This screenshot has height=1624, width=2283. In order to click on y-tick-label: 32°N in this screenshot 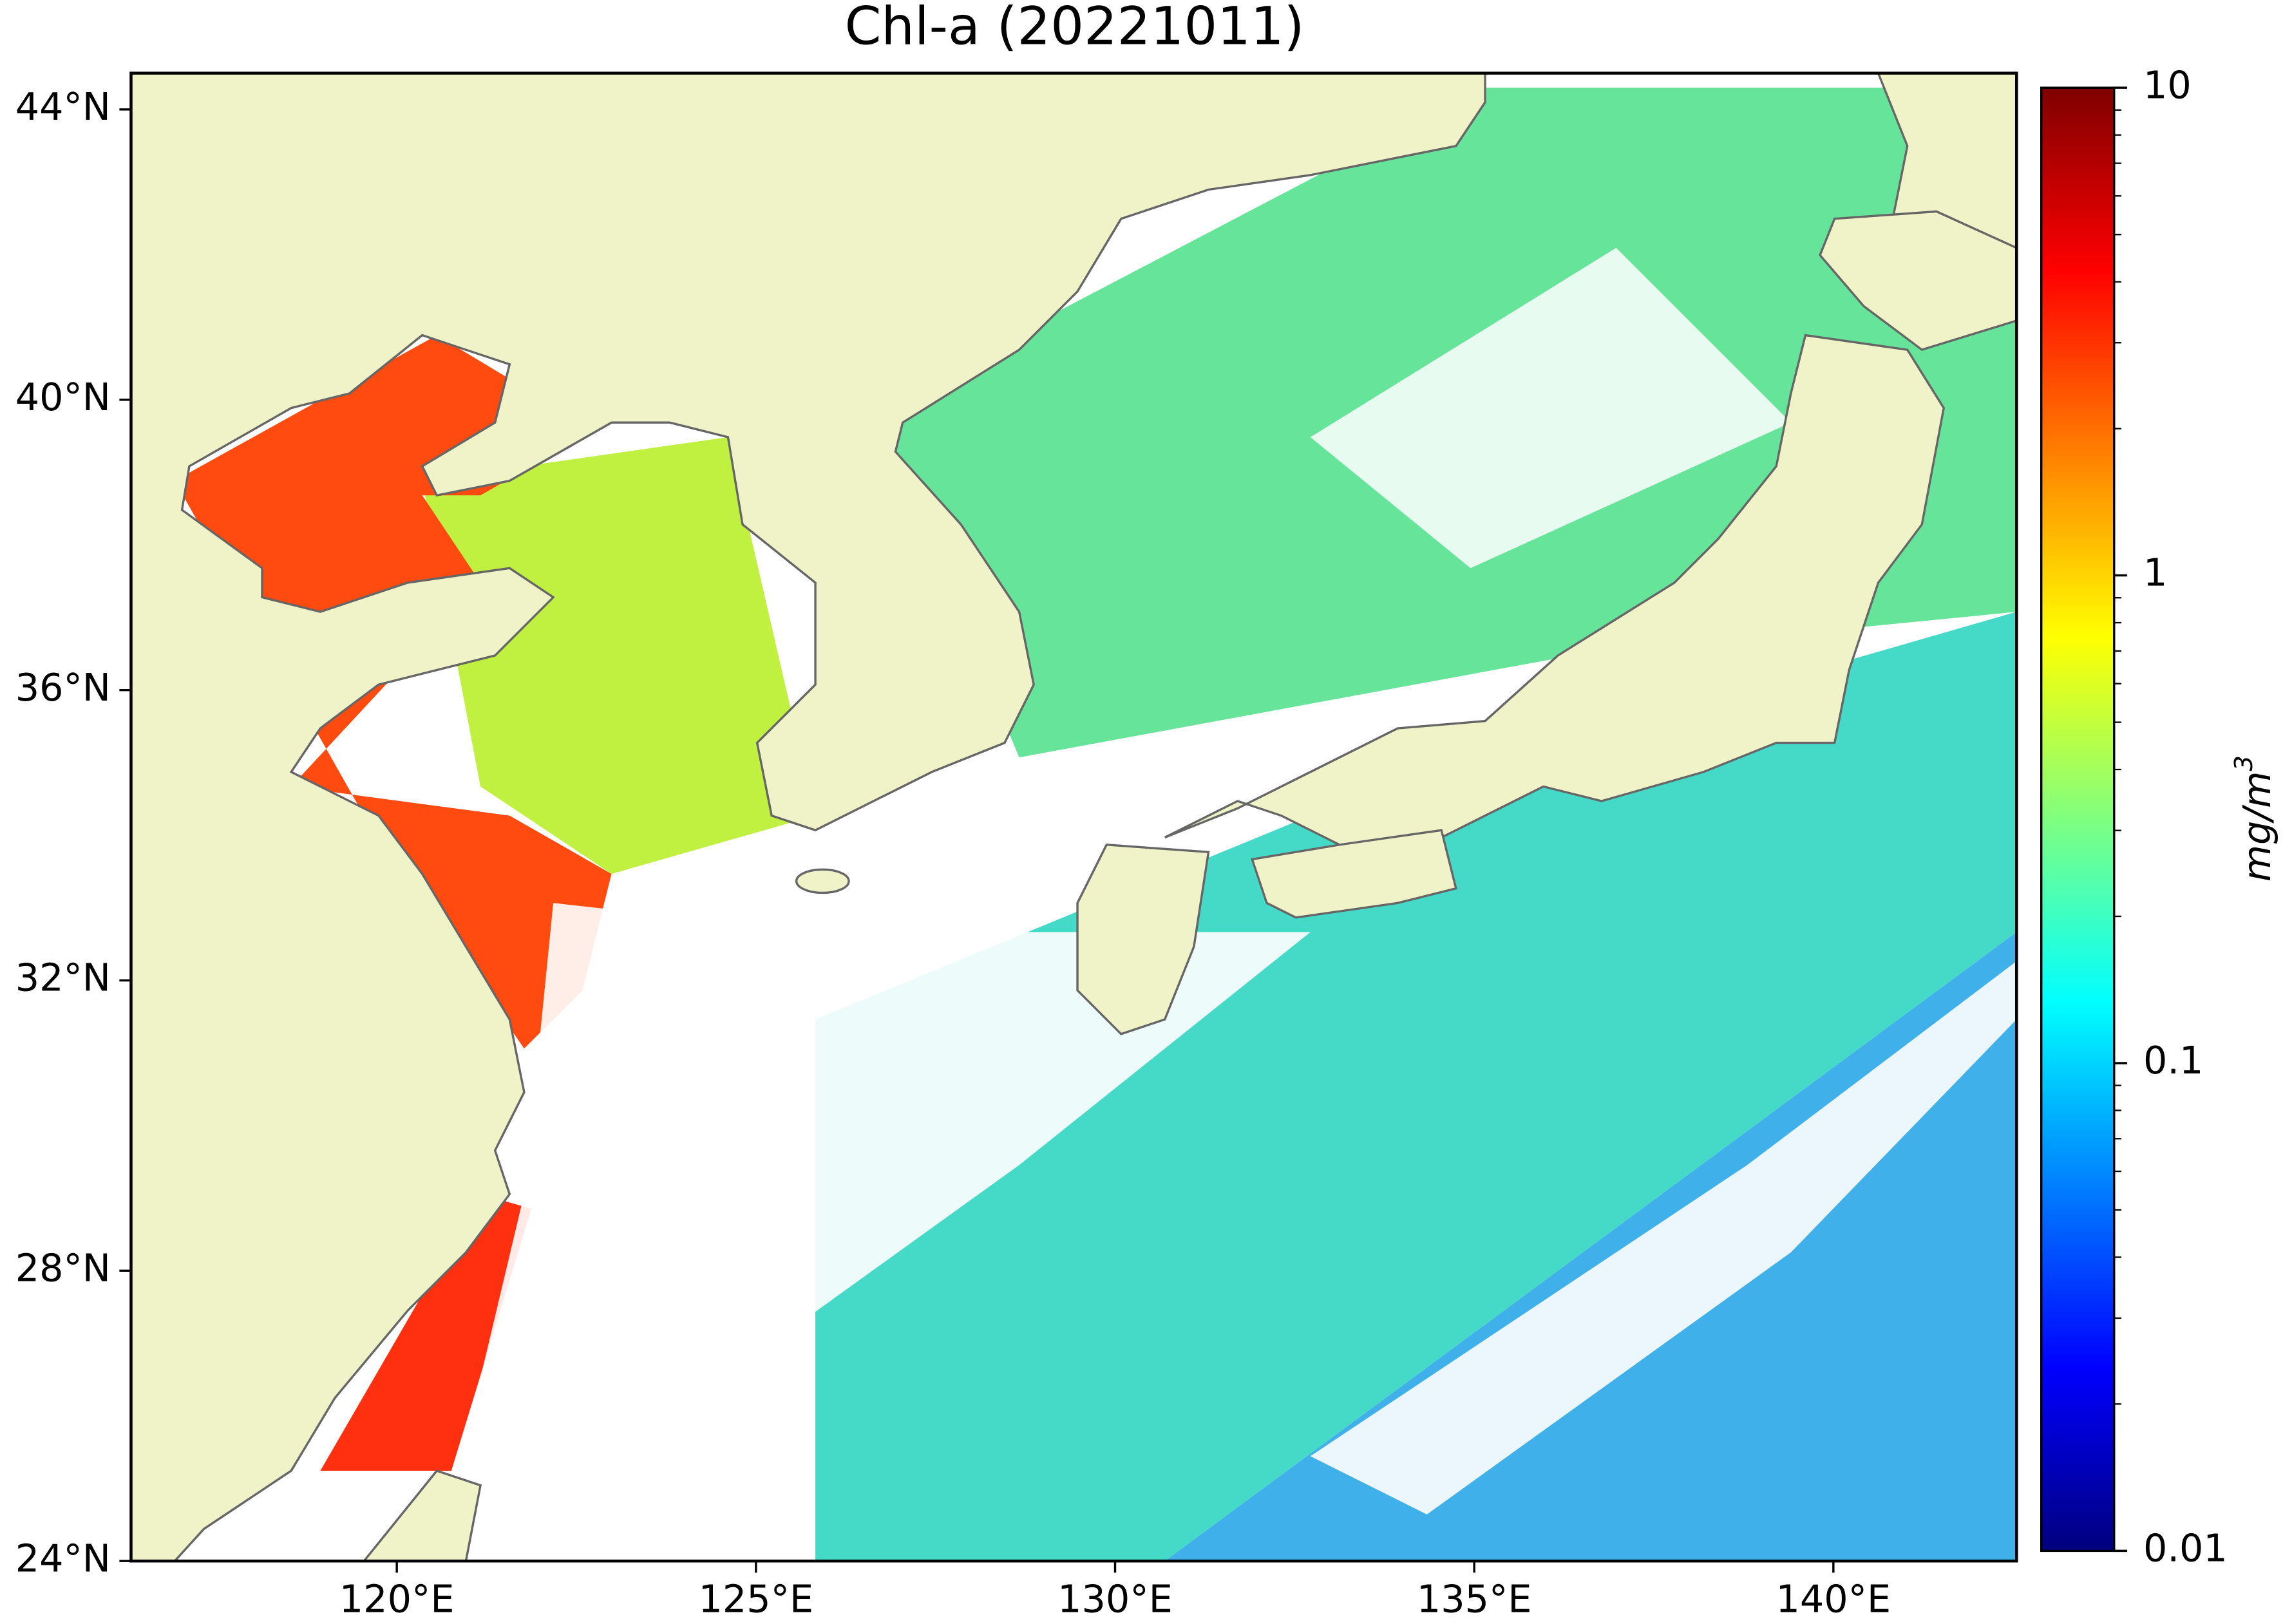, I will do `click(63, 978)`.